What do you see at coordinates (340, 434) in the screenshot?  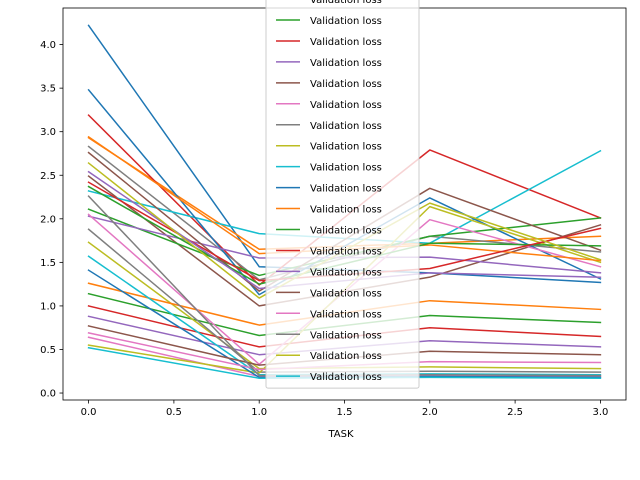 I see `x-axis-title: TASK` at bounding box center [340, 434].